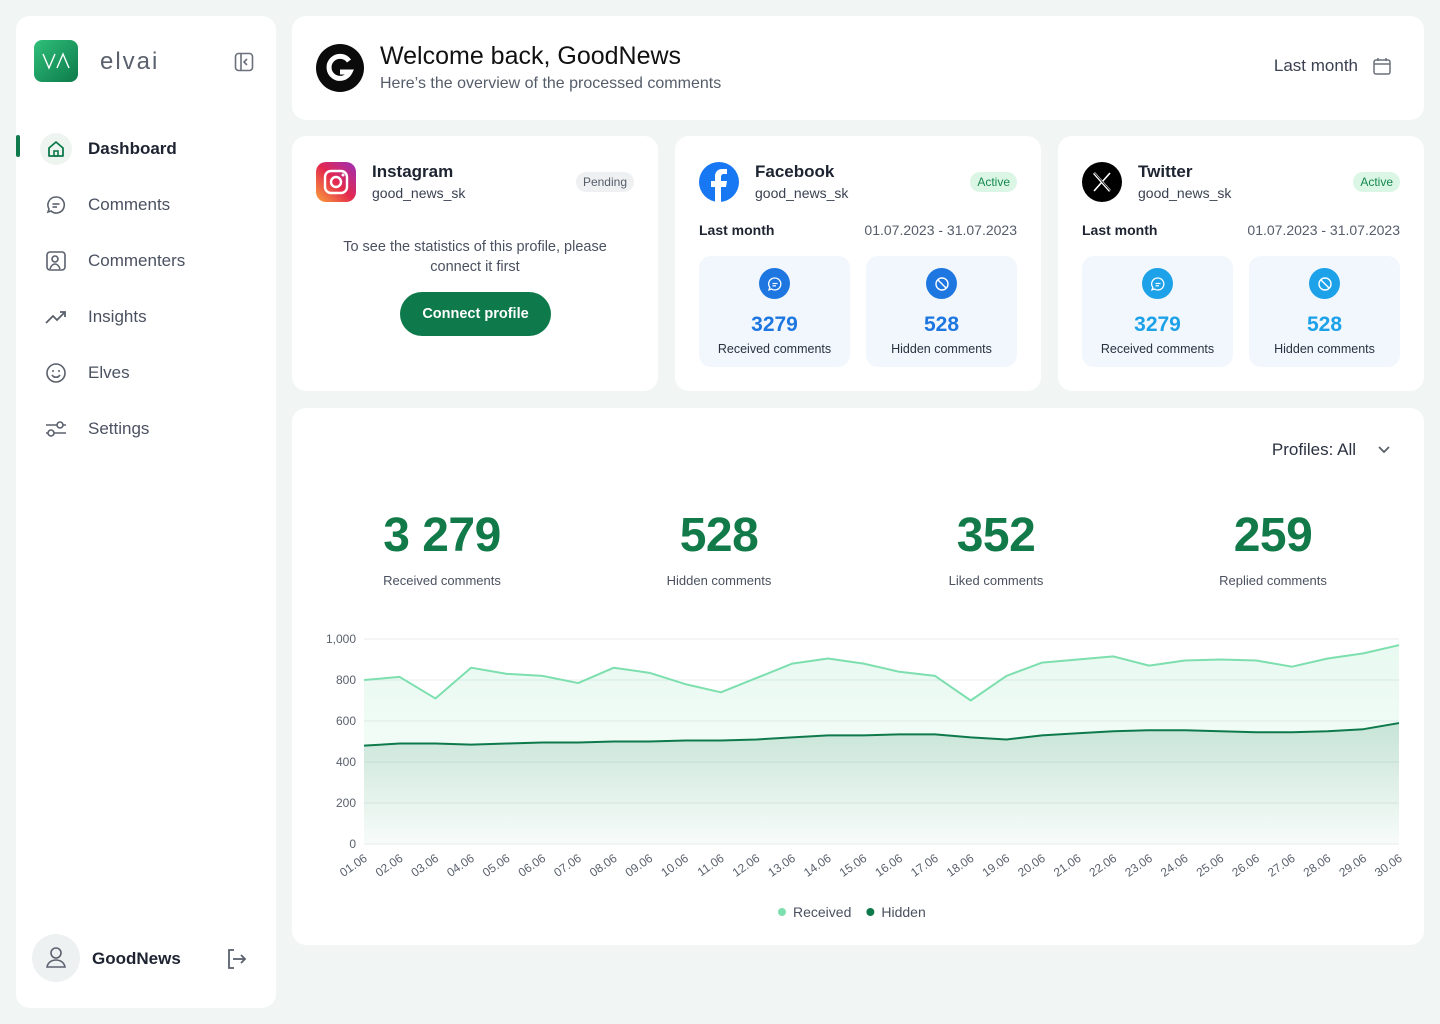  Describe the element at coordinates (56, 61) in the screenshot. I see `logo-icon` at that location.